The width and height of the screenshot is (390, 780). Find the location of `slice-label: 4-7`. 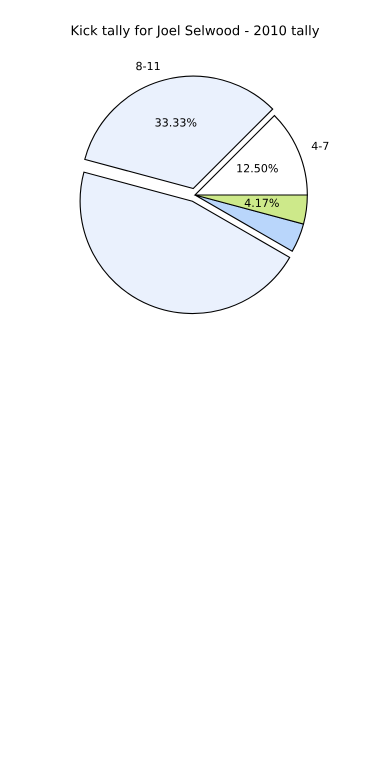

slice-label: 4-7 is located at coordinates (320, 146).